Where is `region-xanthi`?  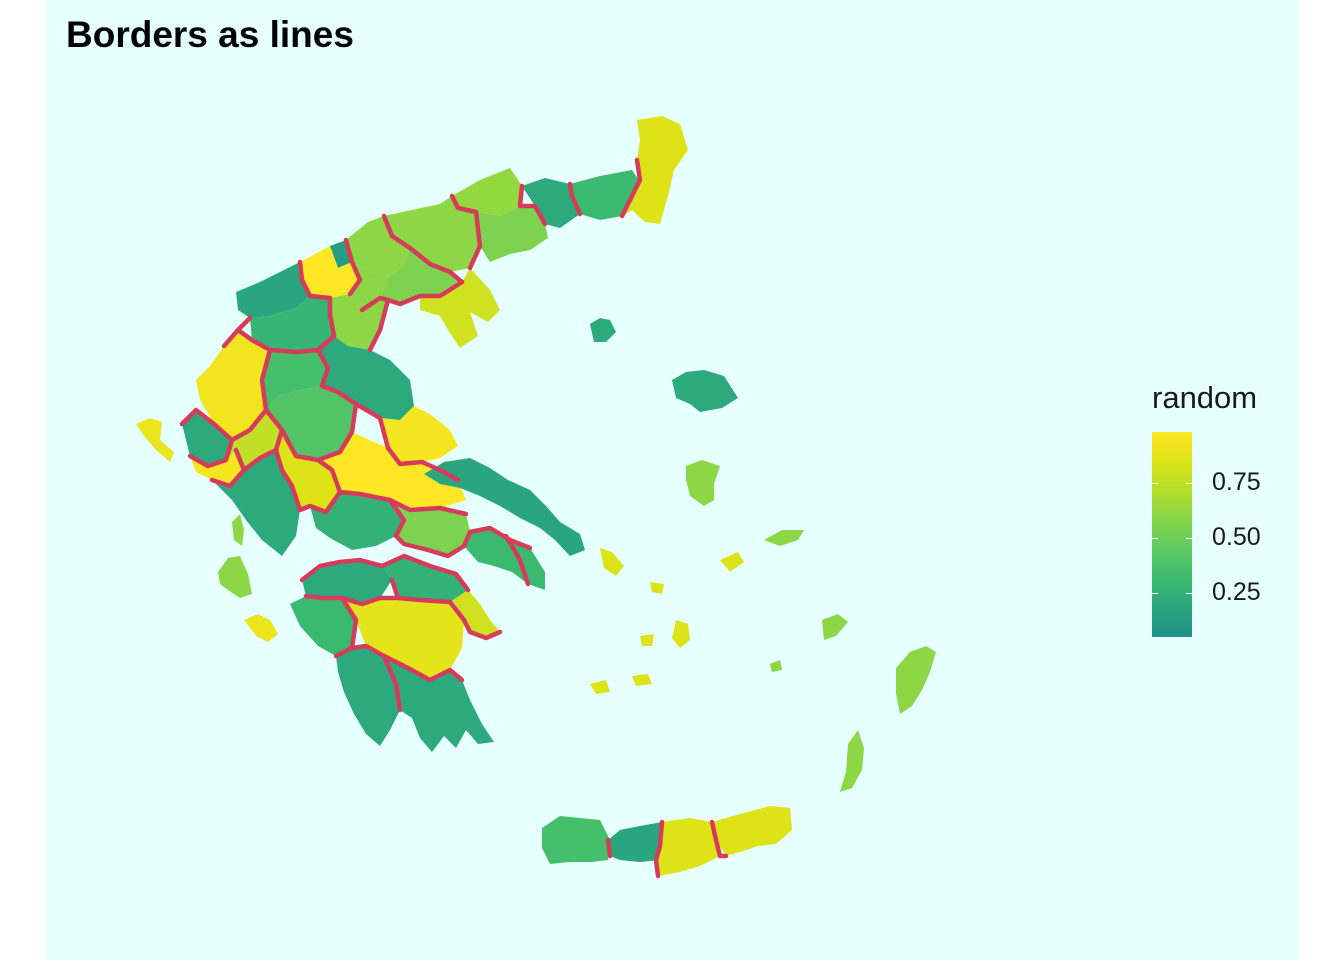 region-xanthi is located at coordinates (551, 203).